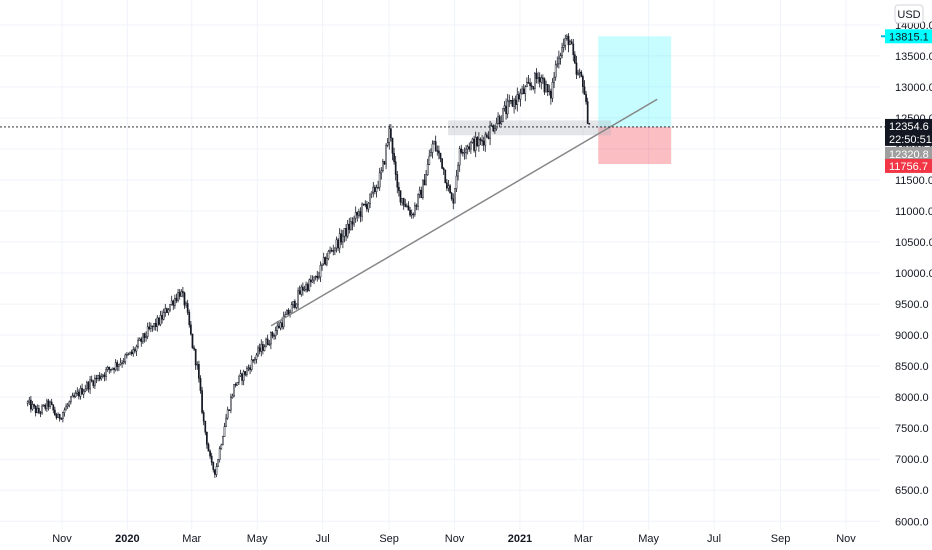  Describe the element at coordinates (520, 539) in the screenshot. I see `x-tick-label: 2021` at that location.